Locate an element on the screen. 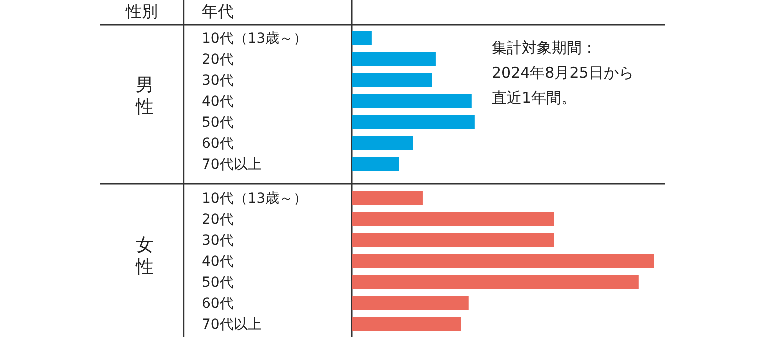 Image resolution: width=770 pixels, height=337 pixels. text: 性別 is located at coordinates (141, 11).